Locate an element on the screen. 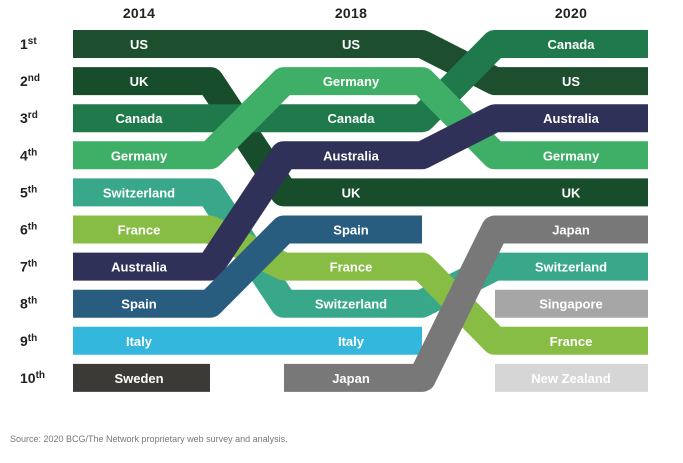 This screenshot has height=463, width=683. label-australia-2014: Australia is located at coordinates (139, 267).